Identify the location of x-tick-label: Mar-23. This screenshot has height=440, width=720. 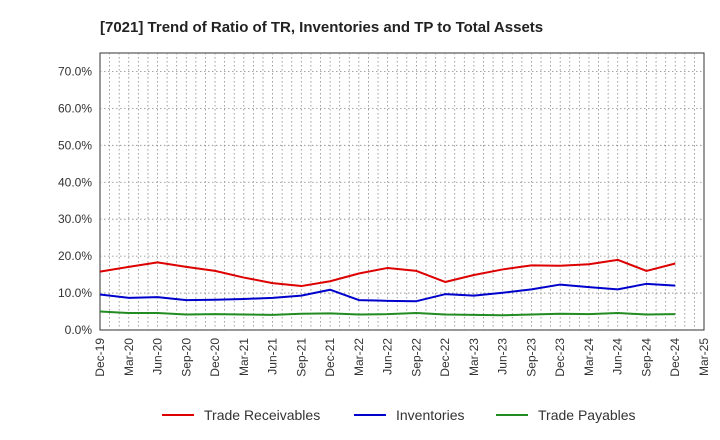
(474, 357).